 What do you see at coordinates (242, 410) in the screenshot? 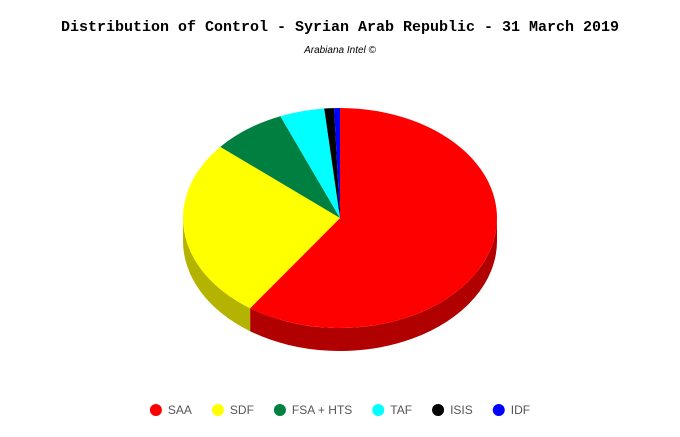
I see `legend-label: SDF` at bounding box center [242, 410].